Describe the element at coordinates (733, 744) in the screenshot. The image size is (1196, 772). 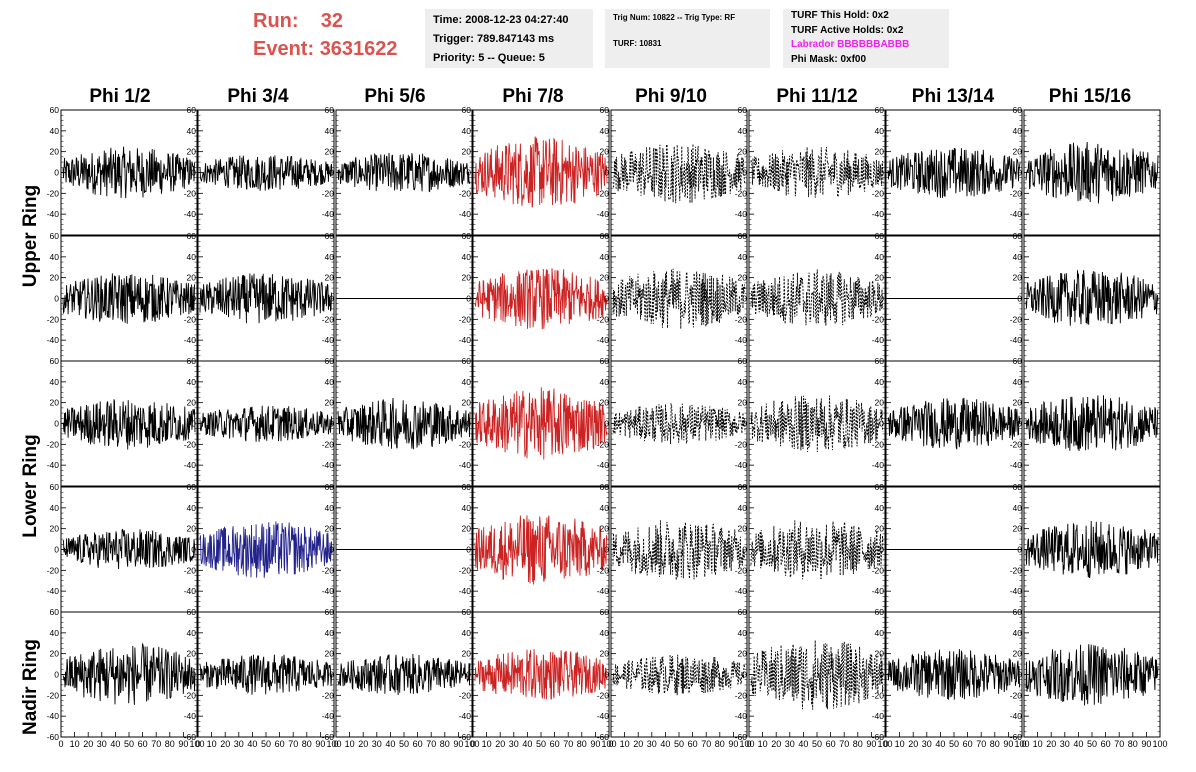
I see `x-tick-label: 90` at that location.